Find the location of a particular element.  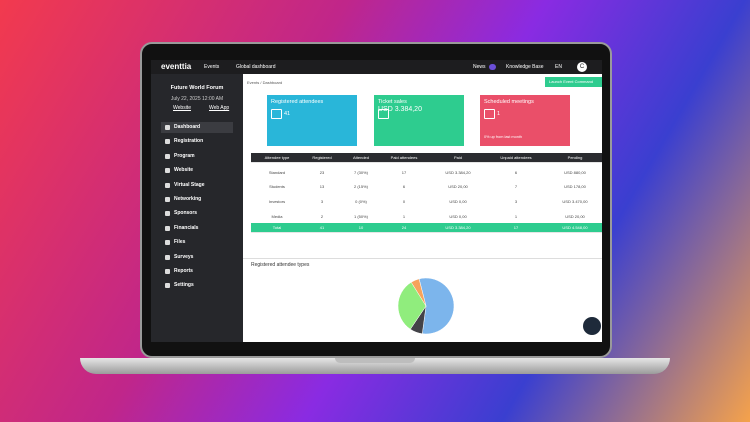

menu-item: Registration is located at coordinates (189, 141).